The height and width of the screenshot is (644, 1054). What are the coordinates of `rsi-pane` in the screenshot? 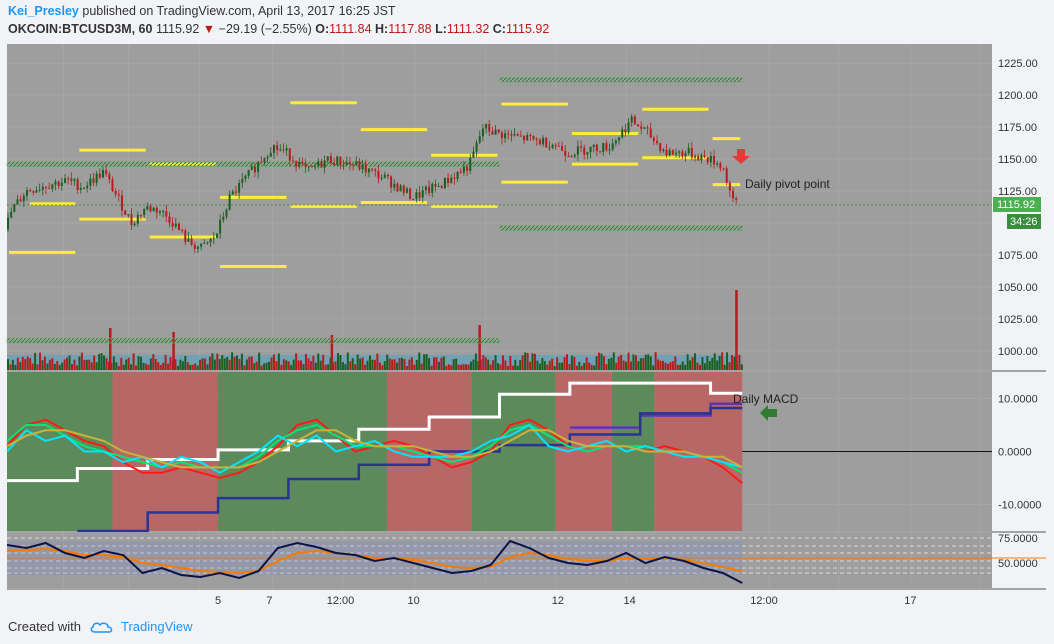 It's located at (499, 560).